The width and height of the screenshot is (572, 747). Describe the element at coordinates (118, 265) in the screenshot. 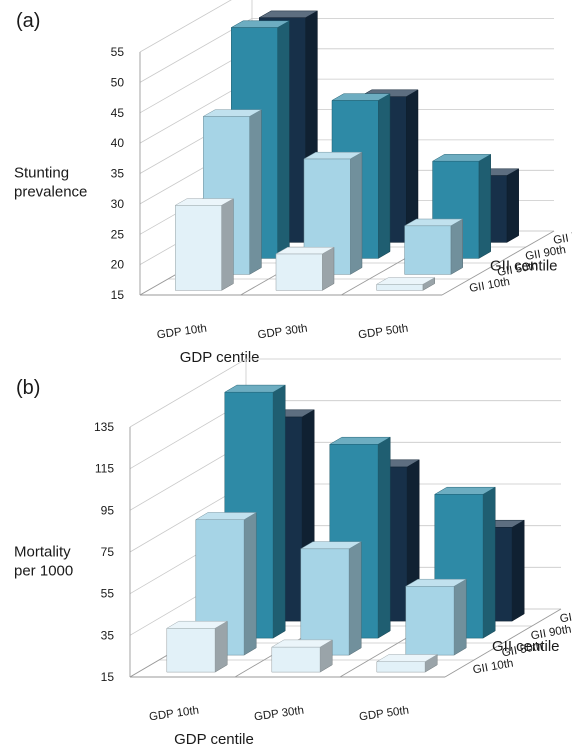

I see `y-tick-label: 20` at that location.